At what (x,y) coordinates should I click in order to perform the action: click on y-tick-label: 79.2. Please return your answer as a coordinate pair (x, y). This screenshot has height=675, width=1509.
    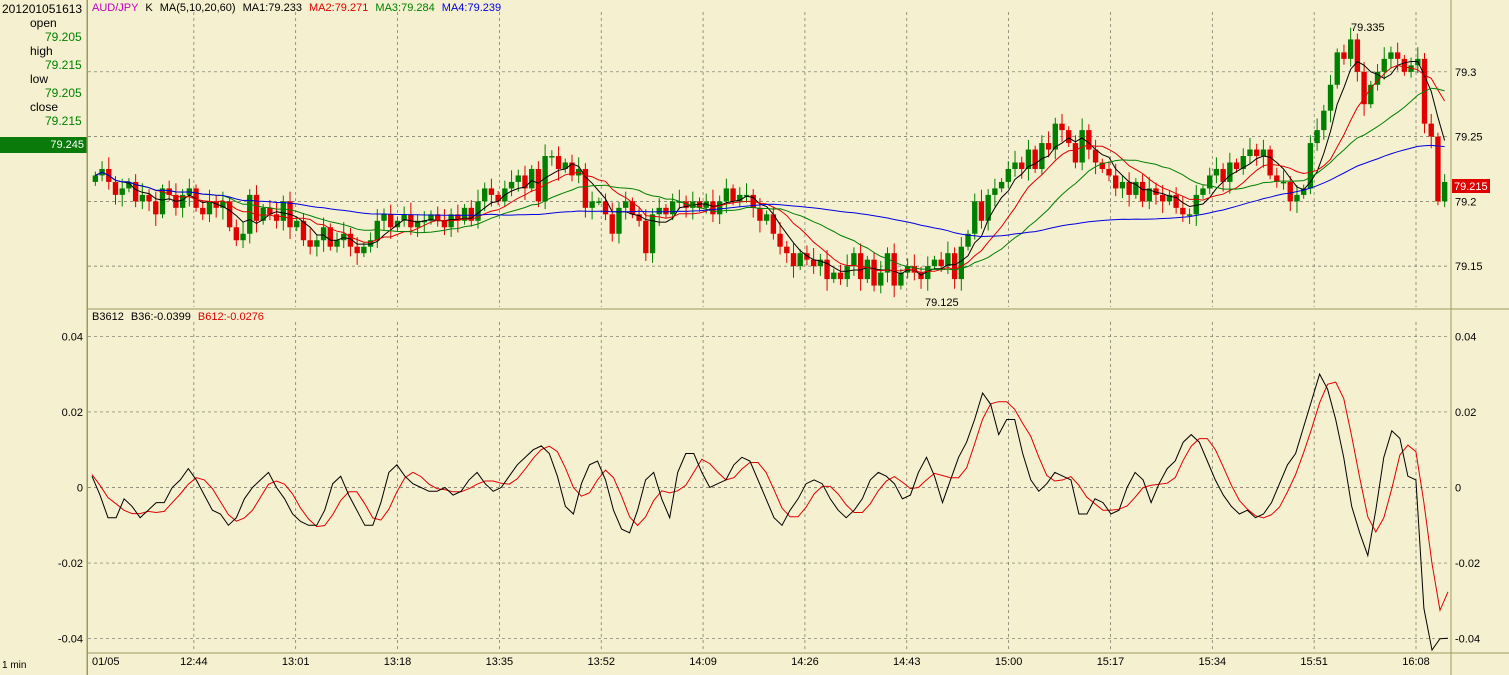
    Looking at the image, I should click on (1465, 202).